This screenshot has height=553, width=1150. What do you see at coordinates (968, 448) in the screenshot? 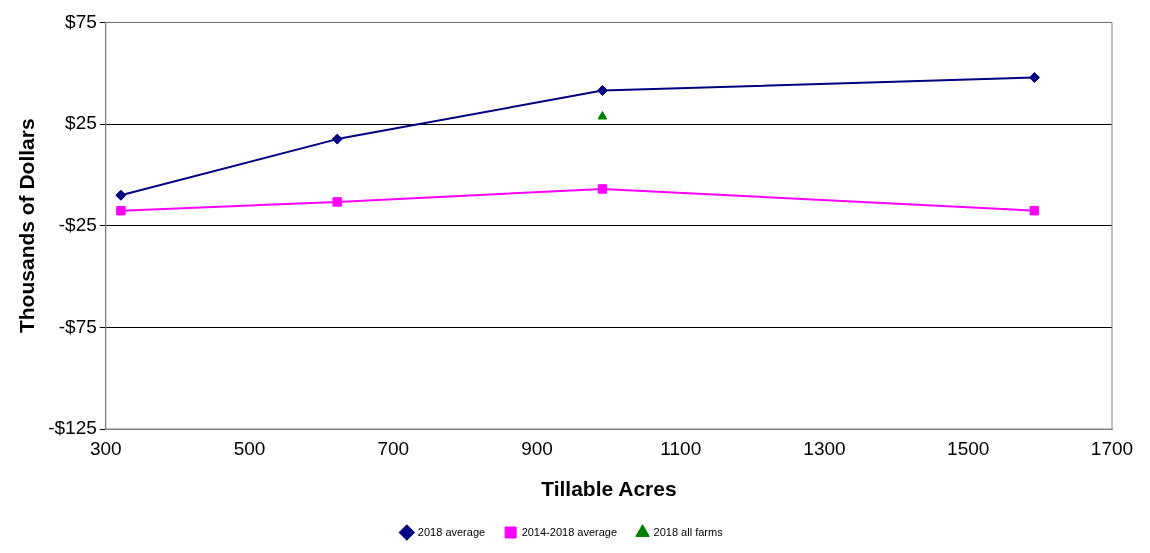
I see `x-tick-label: 1500` at bounding box center [968, 448].